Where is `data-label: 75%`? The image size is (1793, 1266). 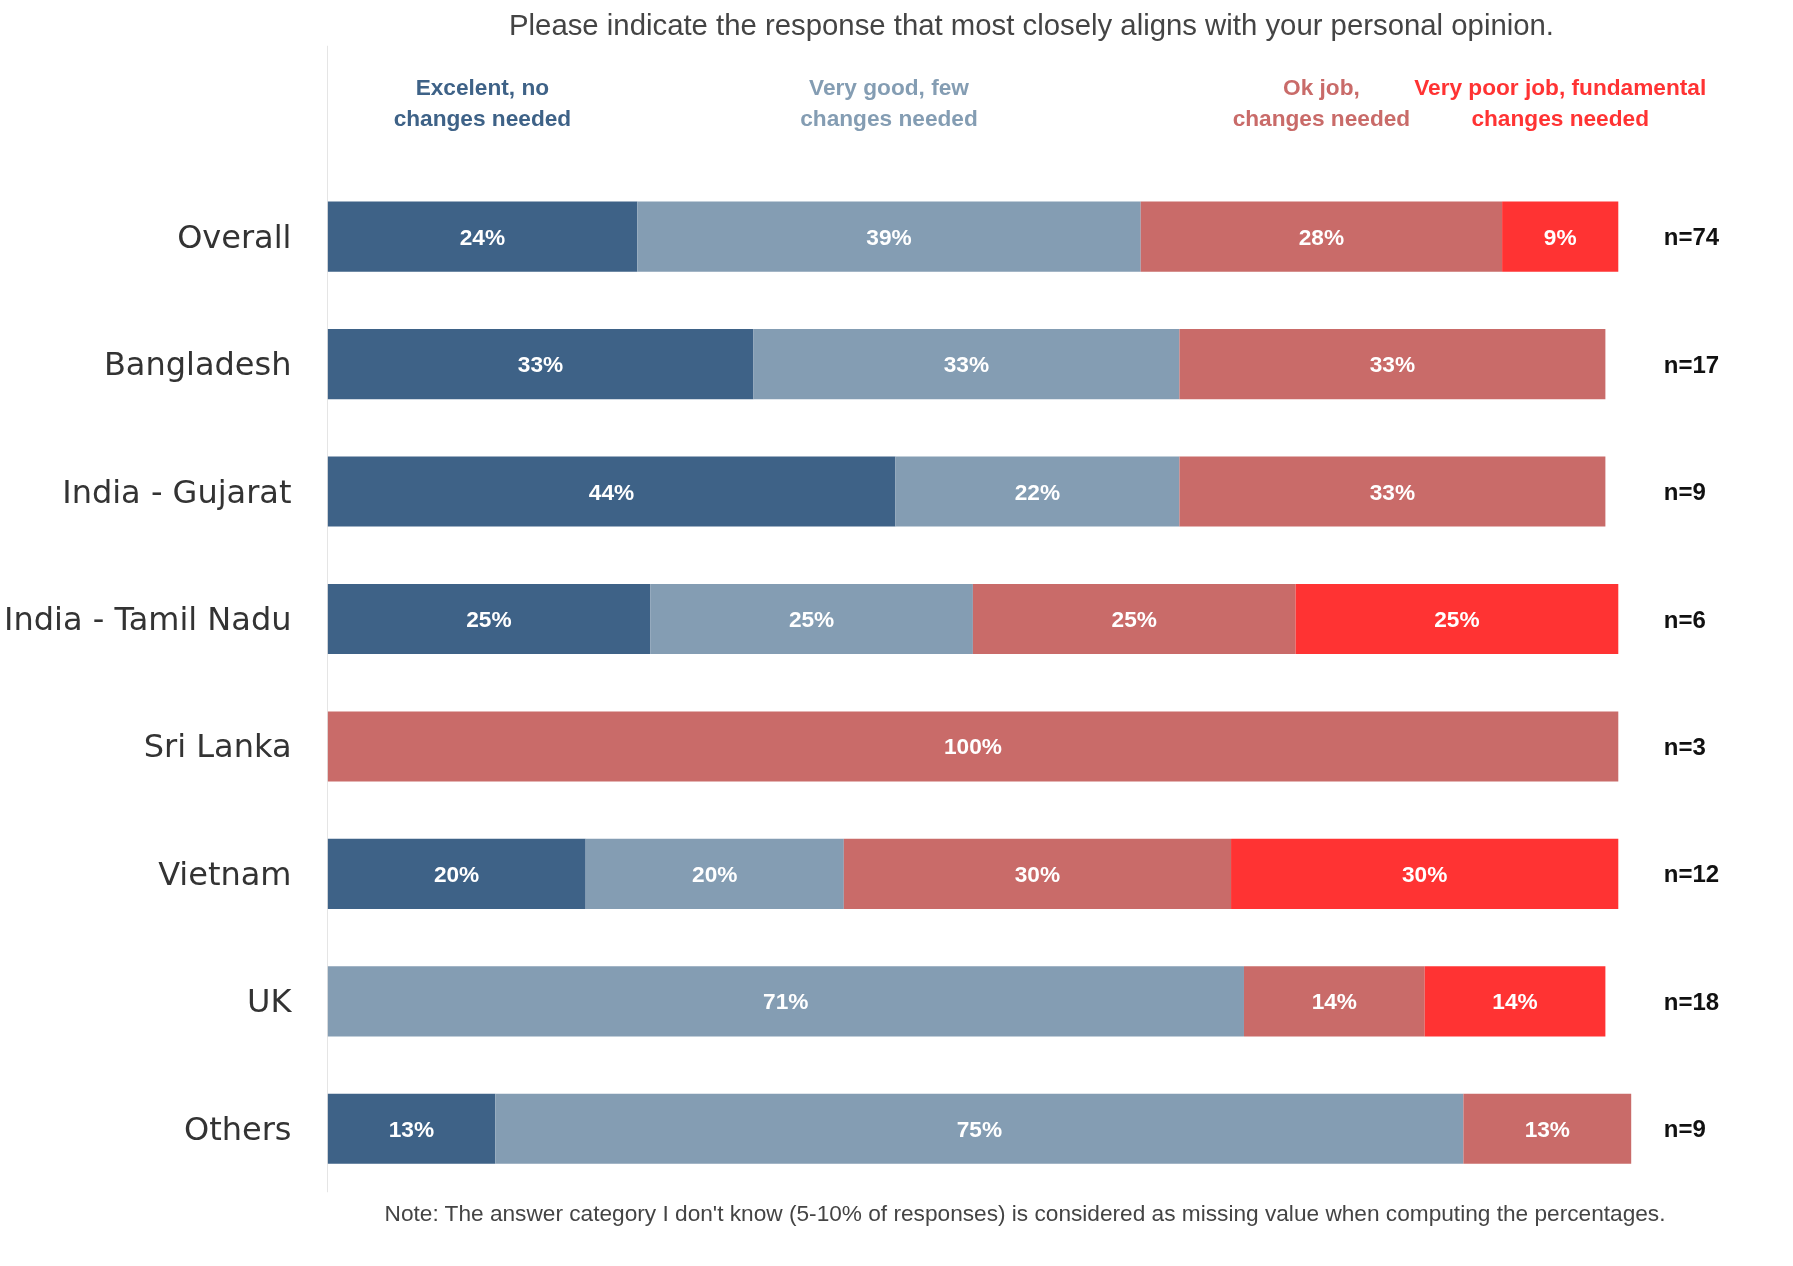
data-label: 75% is located at coordinates (979, 1128).